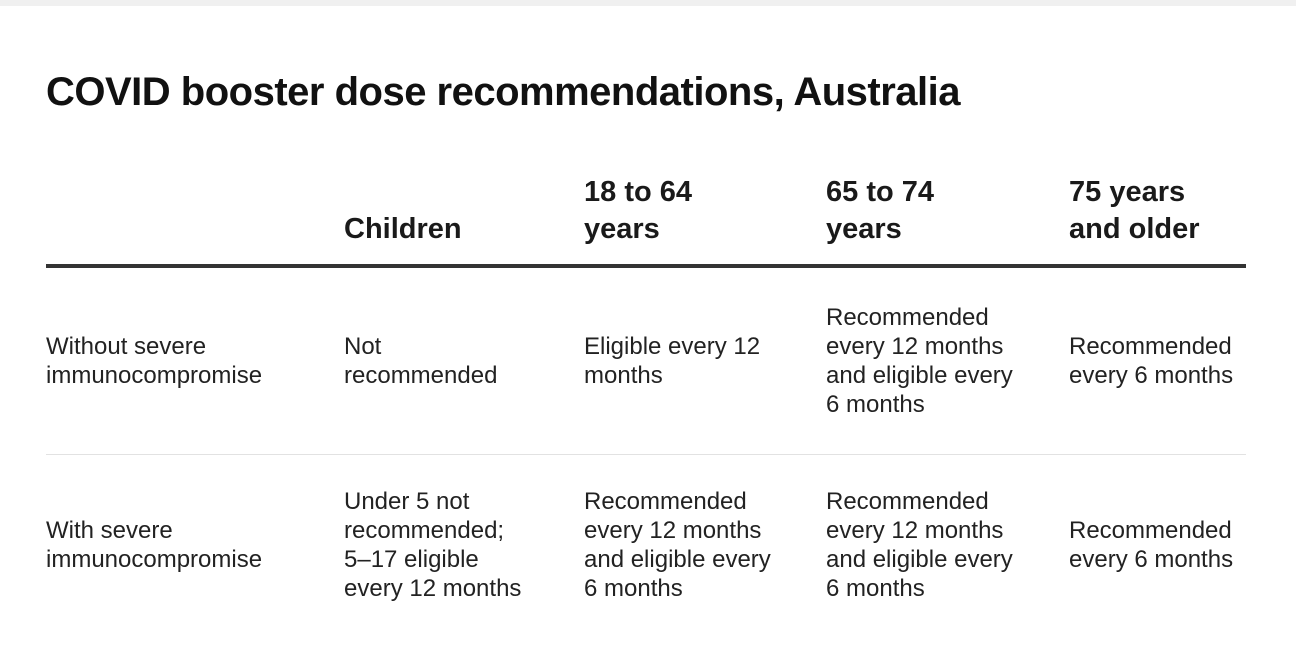 Image resolution: width=1296 pixels, height=655 pixels. Describe the element at coordinates (672, 361) in the screenshot. I see `table-cell: Eligible every 12 months` at that location.